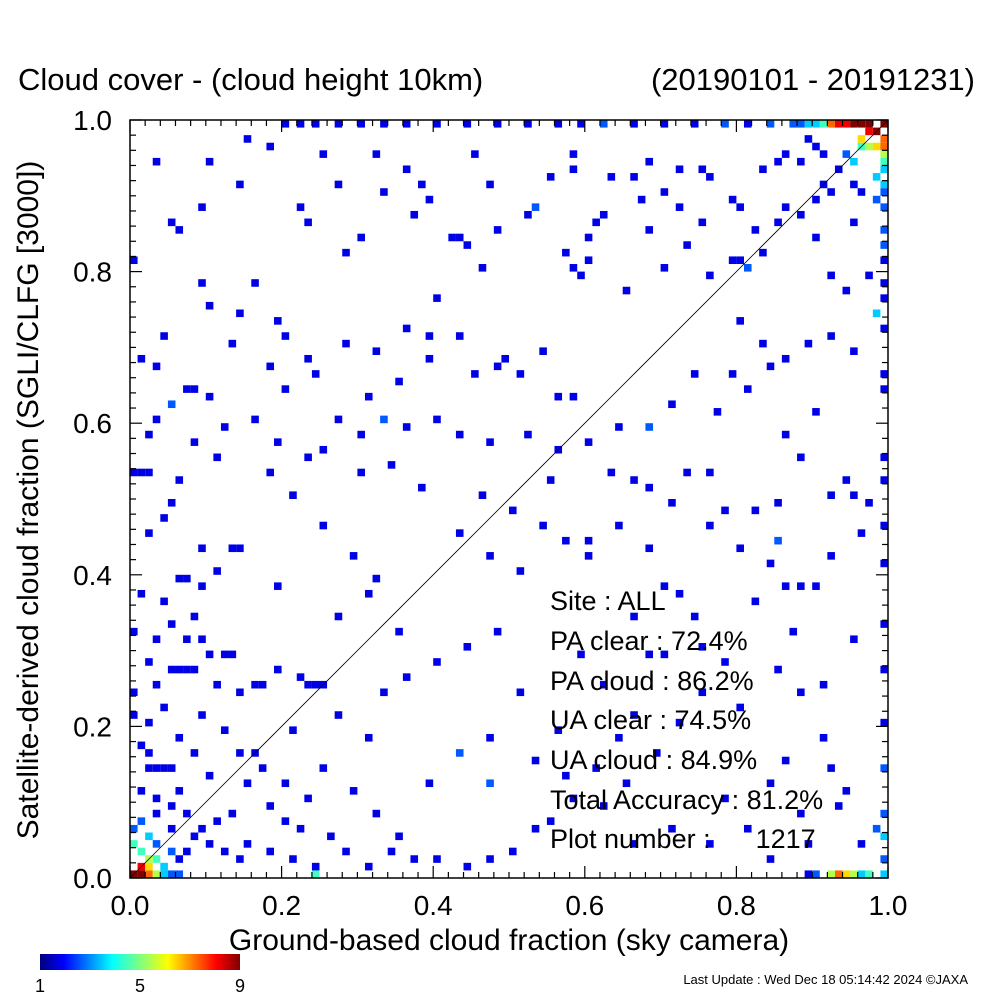  Describe the element at coordinates (683, 839) in the screenshot. I see `stat-plot-number: Plot number : 1217` at that location.